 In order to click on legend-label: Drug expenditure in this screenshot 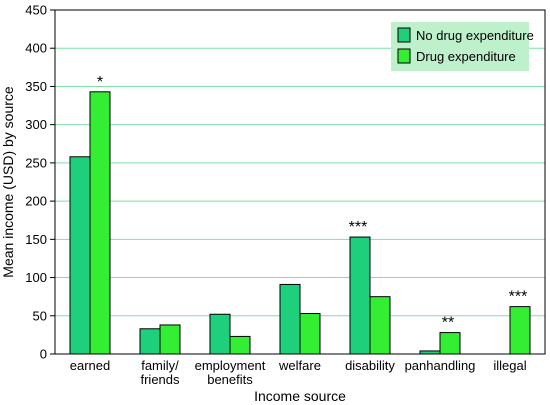, I will do `click(466, 56)`.